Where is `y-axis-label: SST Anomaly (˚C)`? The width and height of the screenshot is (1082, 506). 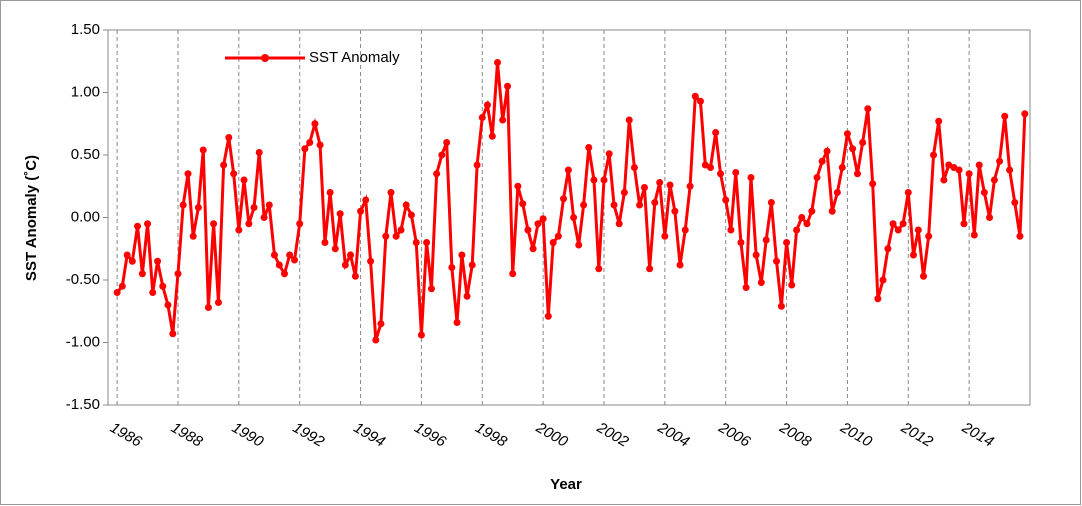 y-axis-label: SST Anomaly (˚C) is located at coordinates (31, 218).